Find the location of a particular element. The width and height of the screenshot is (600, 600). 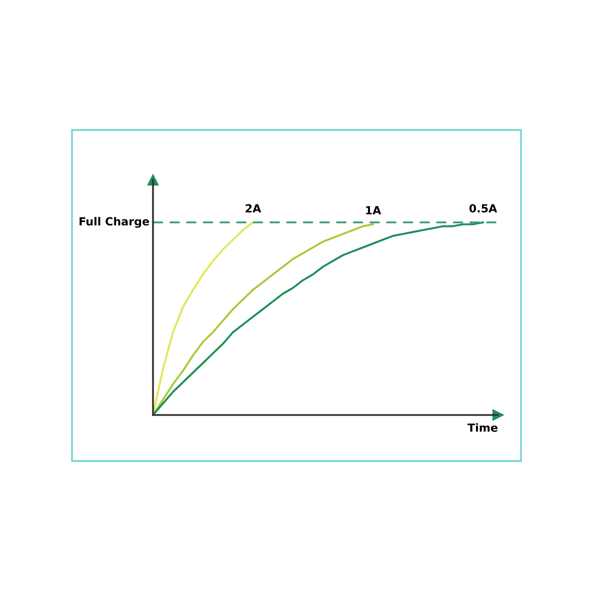

series-label: 0.5A is located at coordinates (483, 208).